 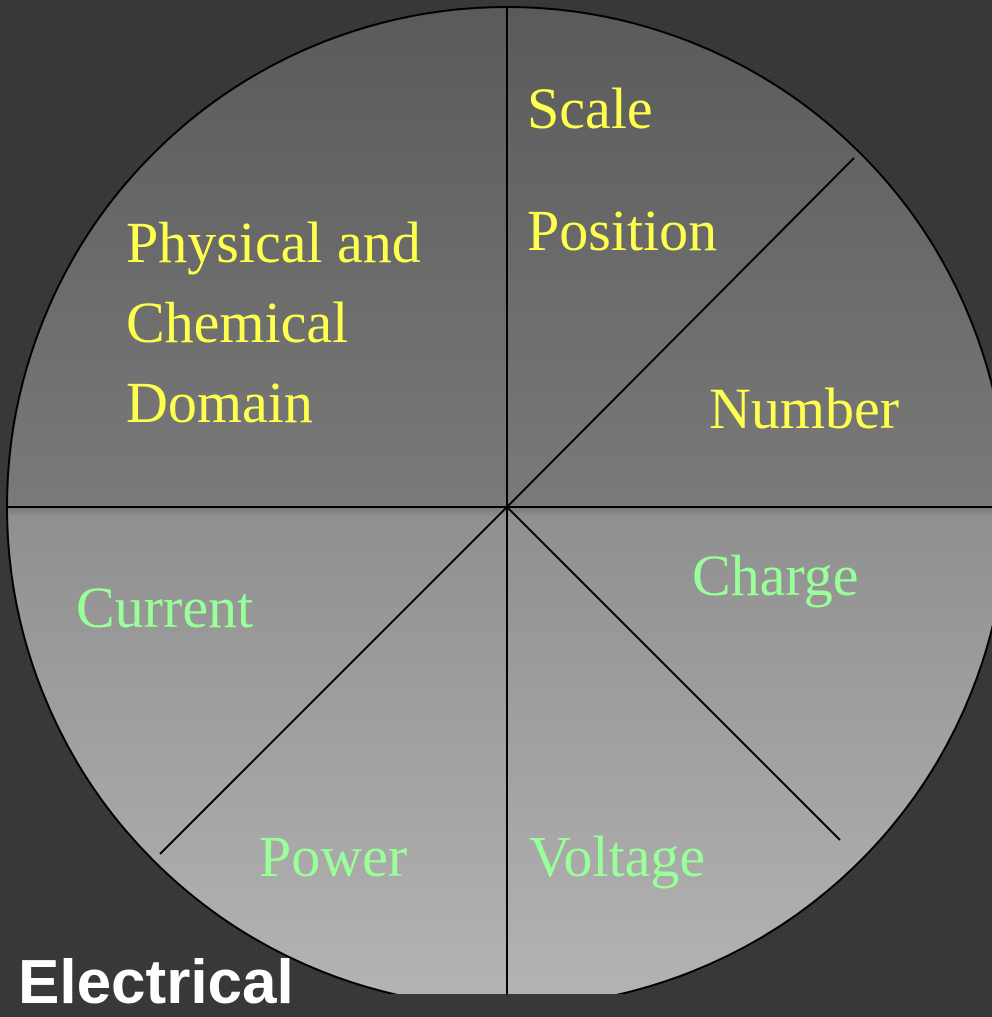 I want to click on label-scale-position: Scale Position, so click(x=622, y=169).